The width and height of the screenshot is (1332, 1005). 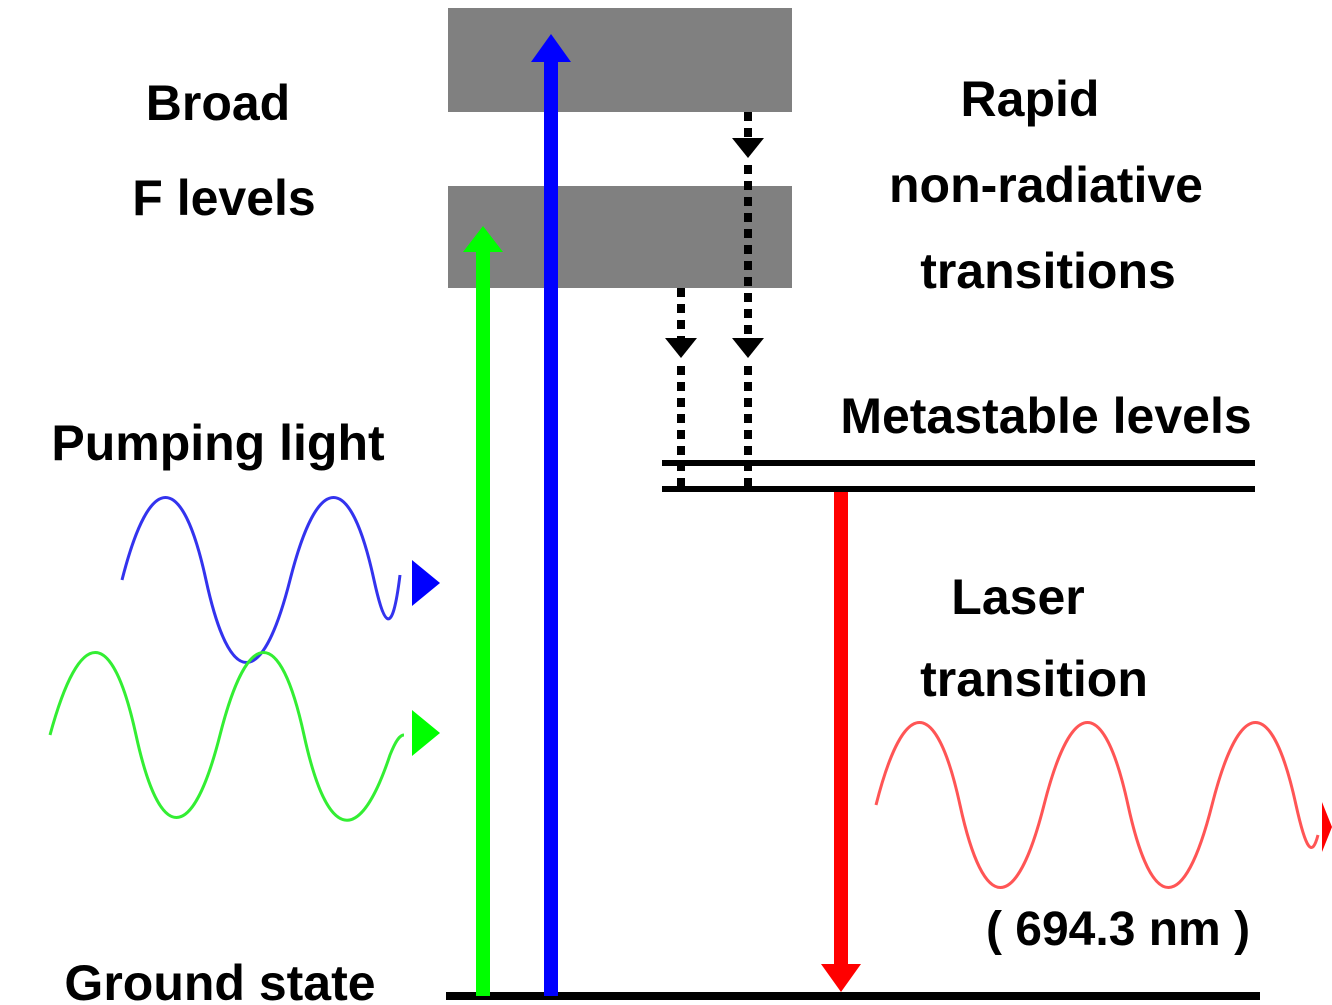 What do you see at coordinates (244, 736) in the screenshot?
I see `green-pump-wave` at bounding box center [244, 736].